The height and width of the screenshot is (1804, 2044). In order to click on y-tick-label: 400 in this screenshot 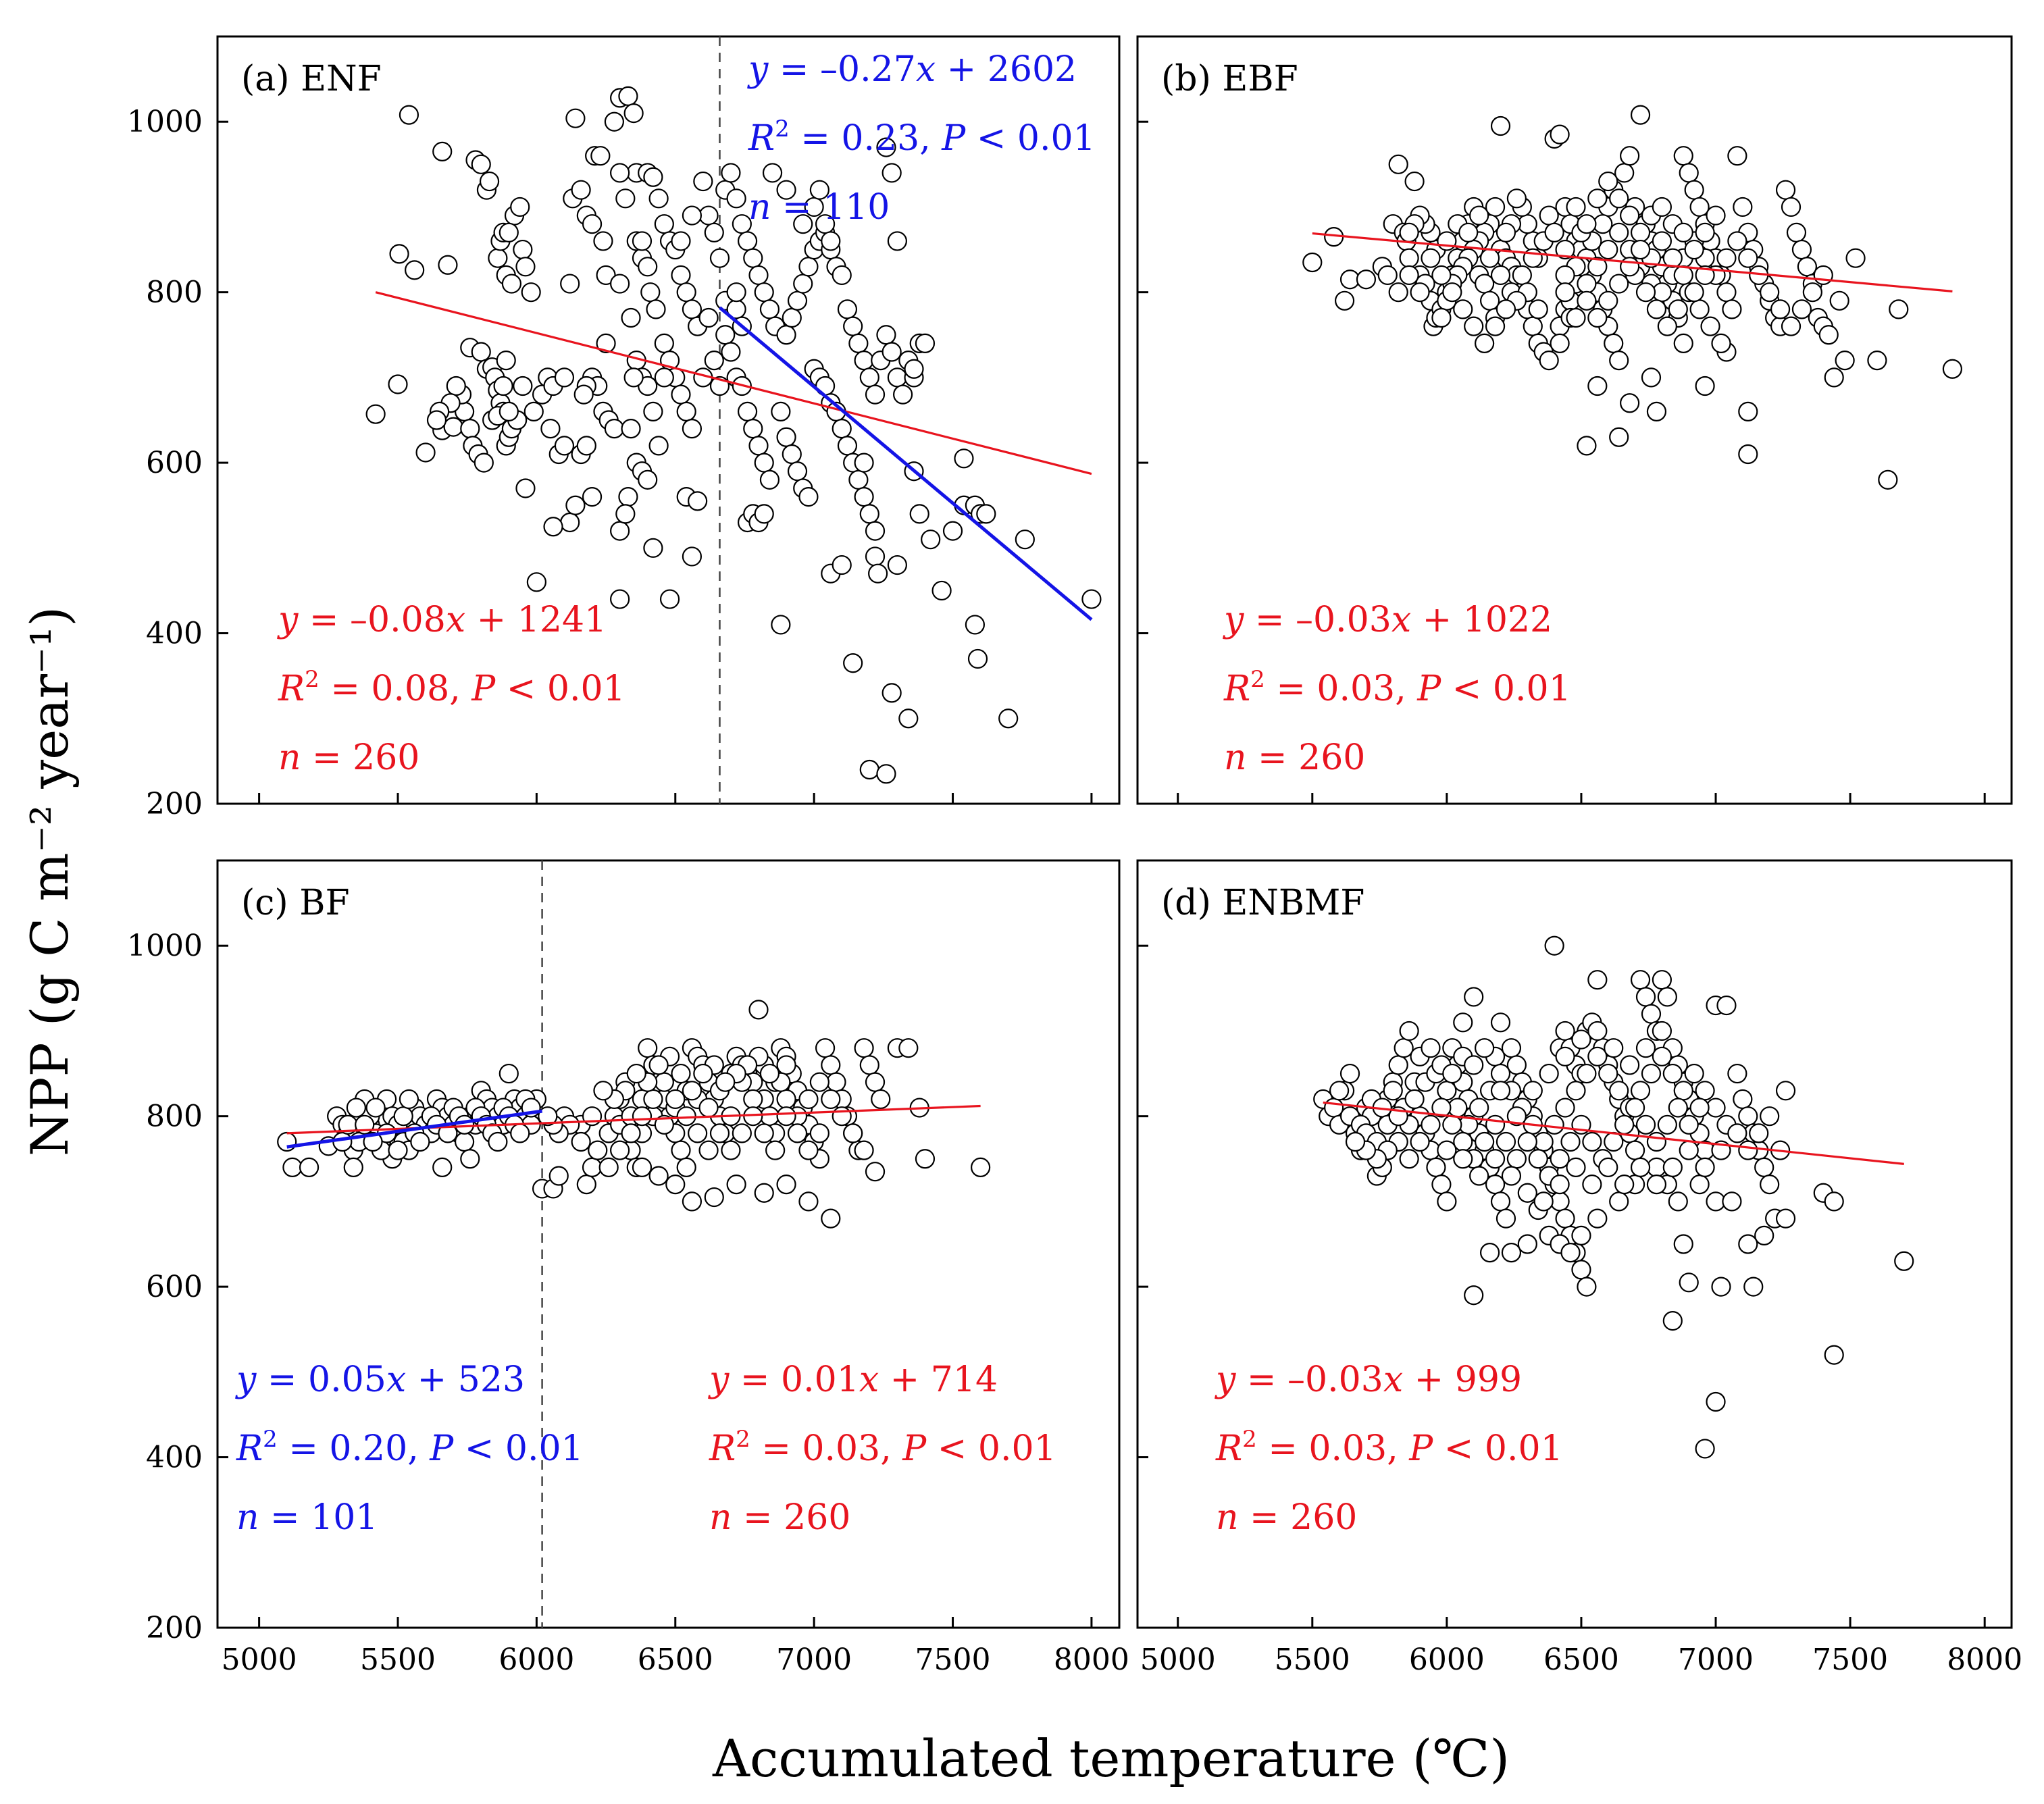, I will do `click(174, 634)`.